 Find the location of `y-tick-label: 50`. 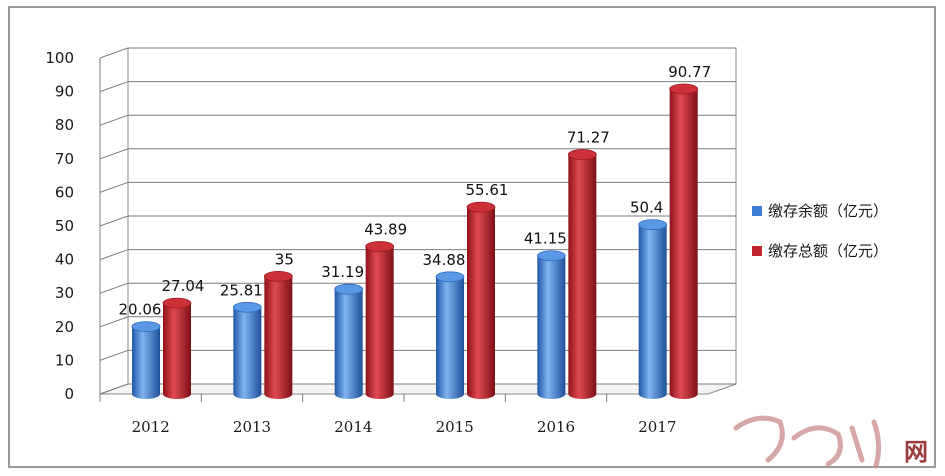

y-tick-label: 50 is located at coordinates (64, 226).